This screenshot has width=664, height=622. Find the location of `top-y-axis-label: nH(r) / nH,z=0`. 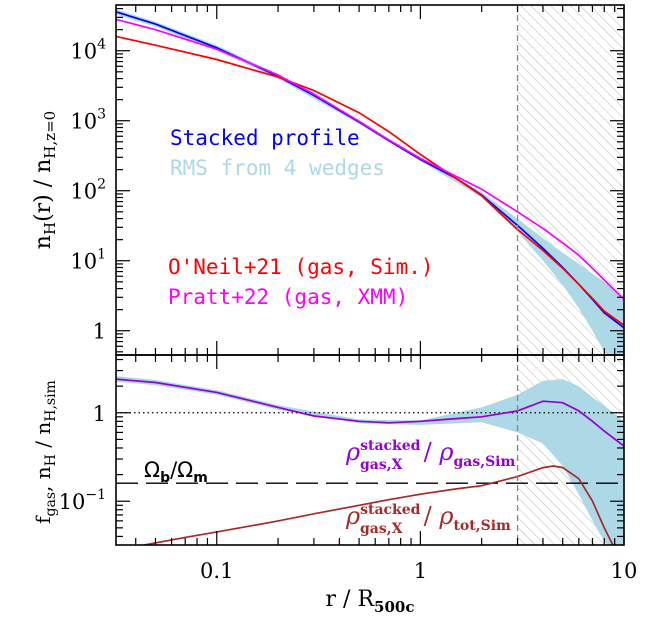

top-y-axis-label: nH(r) / nH,z=0 is located at coordinates (45, 180).